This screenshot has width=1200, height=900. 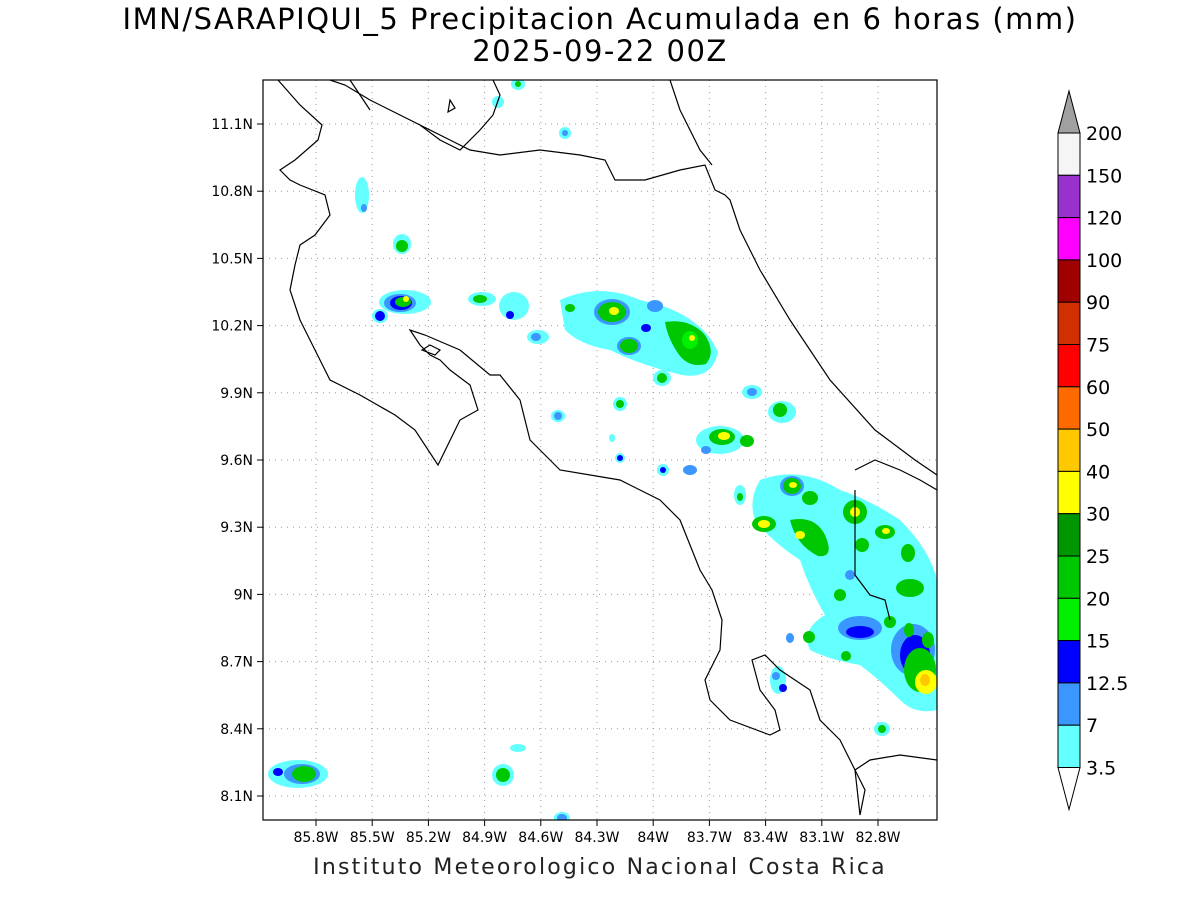 I want to click on lon-tick-label: 85.5W, so click(x=372, y=838).